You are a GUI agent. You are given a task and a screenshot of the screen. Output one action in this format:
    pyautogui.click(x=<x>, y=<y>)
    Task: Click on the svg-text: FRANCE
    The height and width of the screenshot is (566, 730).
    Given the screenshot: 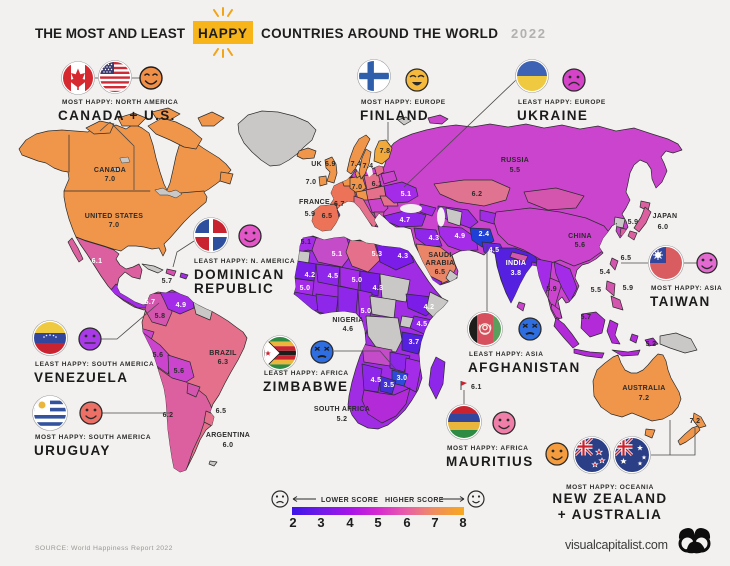 What is the action you would take?
    pyautogui.click(x=314, y=202)
    